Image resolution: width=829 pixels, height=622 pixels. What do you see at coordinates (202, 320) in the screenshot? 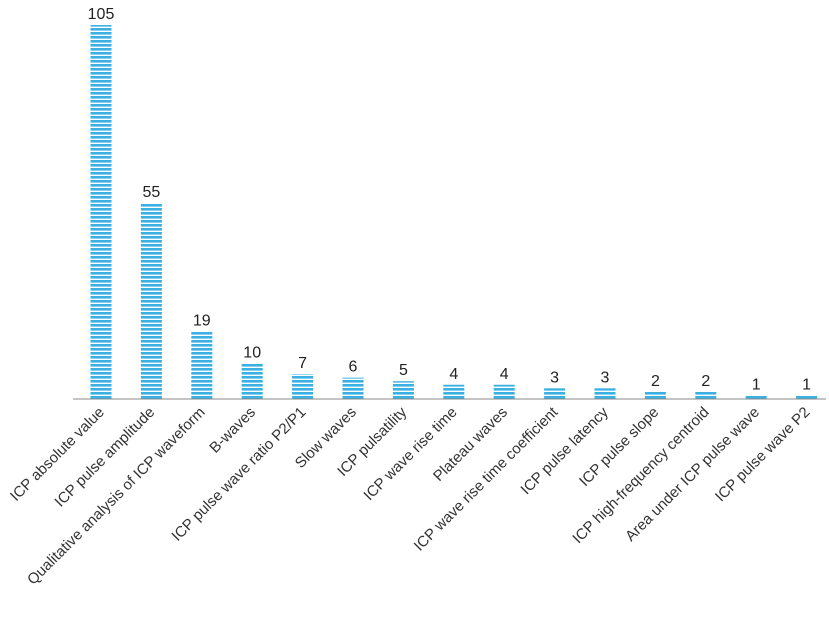
I see `bar-value-label: 19` at bounding box center [202, 320].